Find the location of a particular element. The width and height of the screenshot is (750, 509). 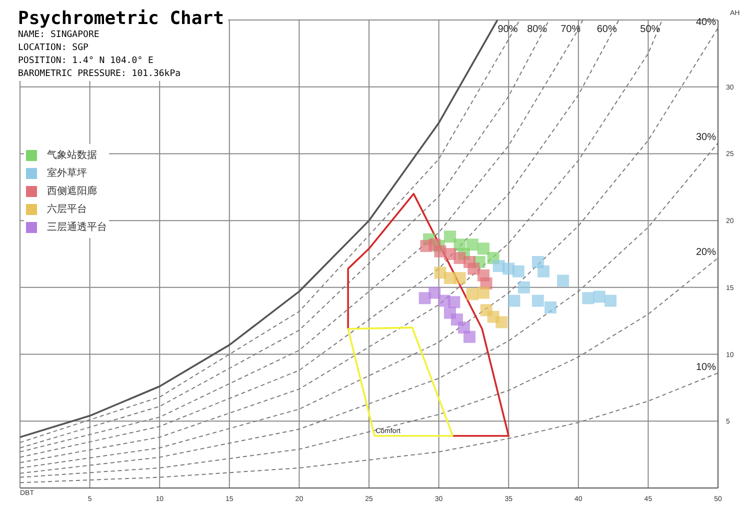

annotation: BAROMETRIC PRESSURE: 101.36kPa is located at coordinates (100, 74).